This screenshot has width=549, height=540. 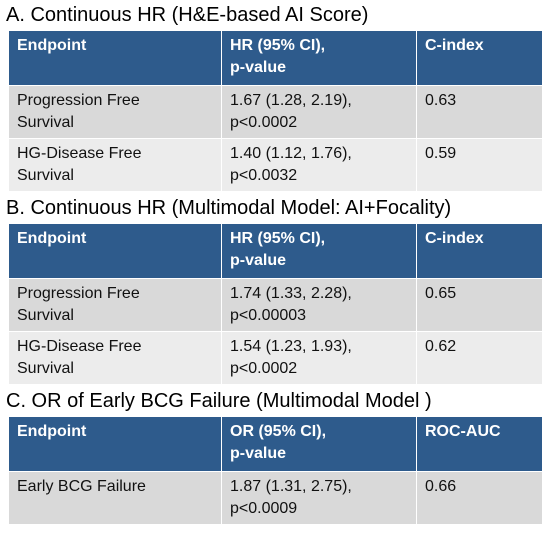 What do you see at coordinates (479, 165) in the screenshot?
I see `table-cell: 0.59` at bounding box center [479, 165].